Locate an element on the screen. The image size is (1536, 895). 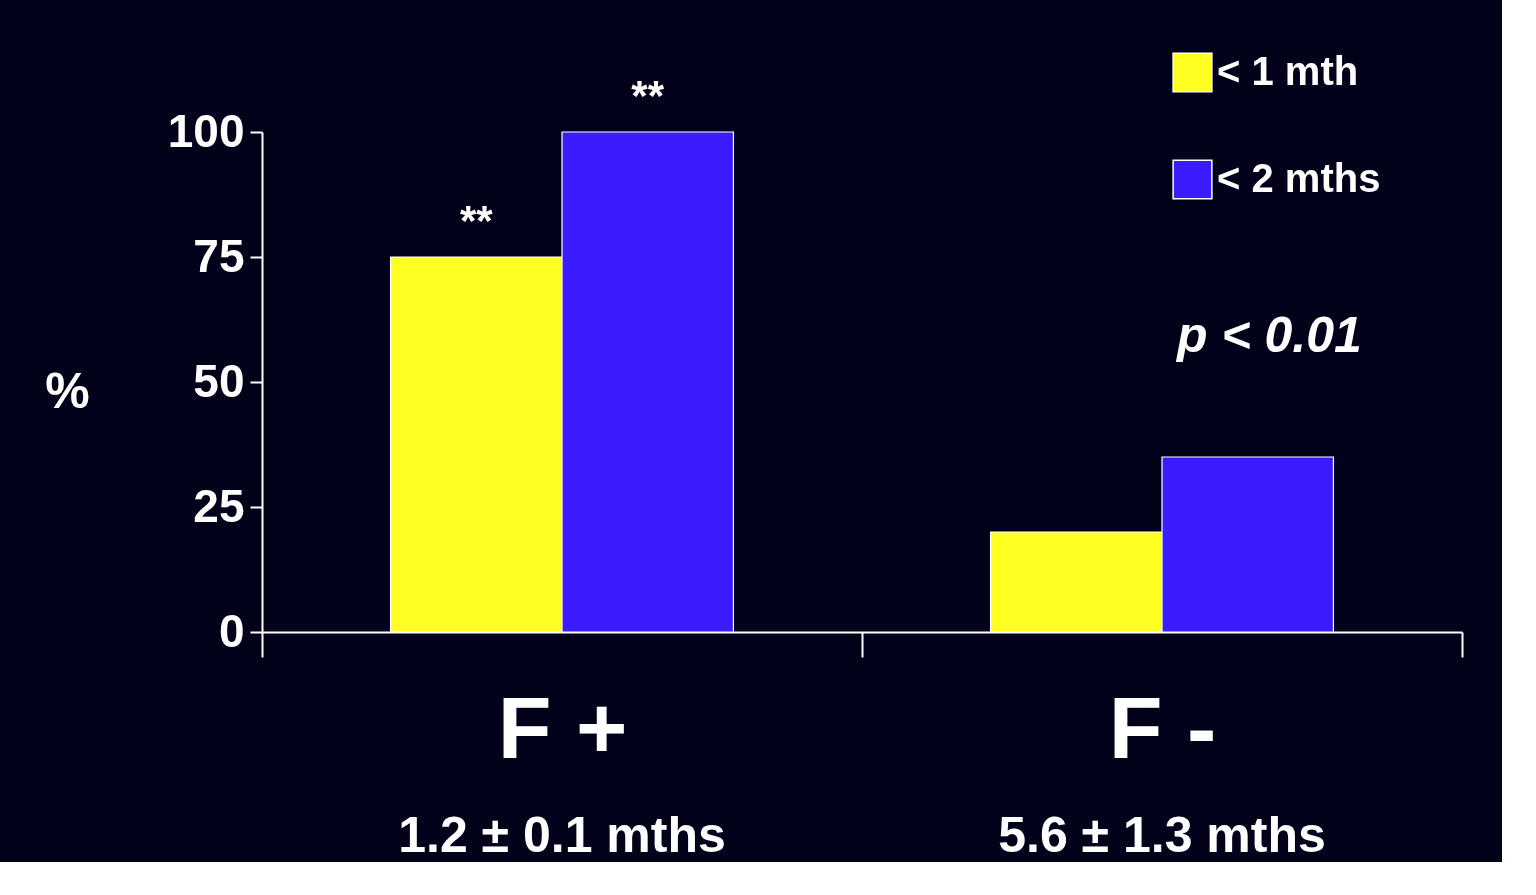
text: 1.2 ± 0.1 mths is located at coordinates (562, 835).